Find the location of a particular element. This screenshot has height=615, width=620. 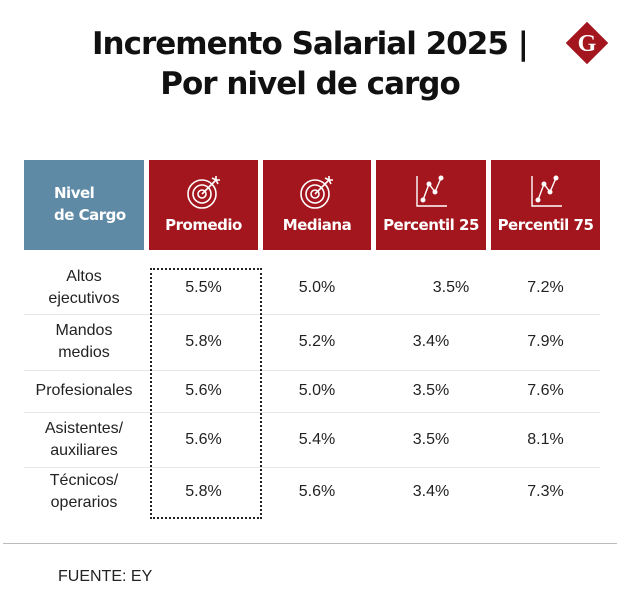

column-header-label: Percentil 25 is located at coordinates (431, 225).